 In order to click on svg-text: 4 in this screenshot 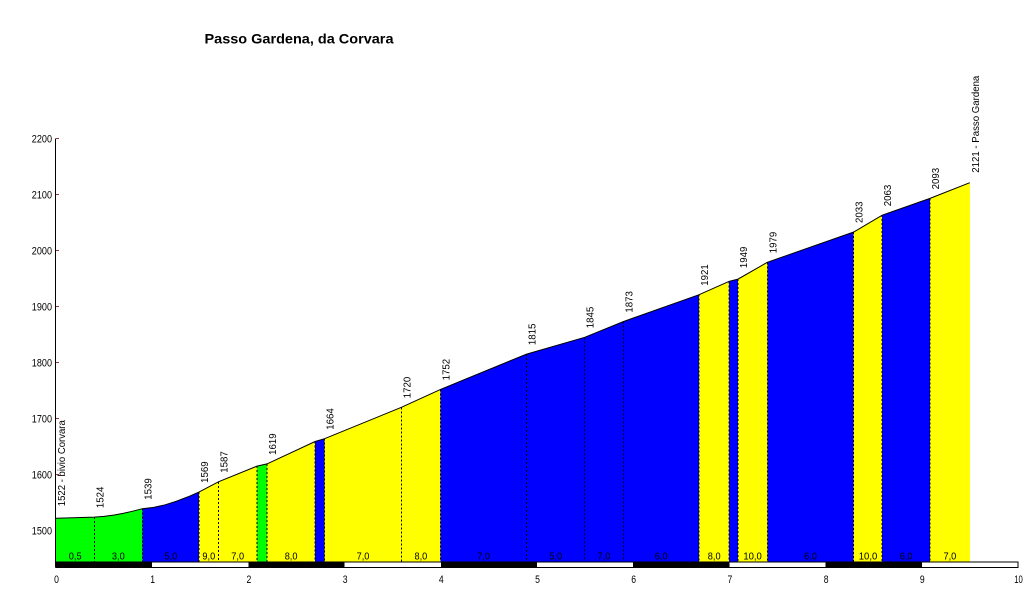, I will do `click(441, 580)`.